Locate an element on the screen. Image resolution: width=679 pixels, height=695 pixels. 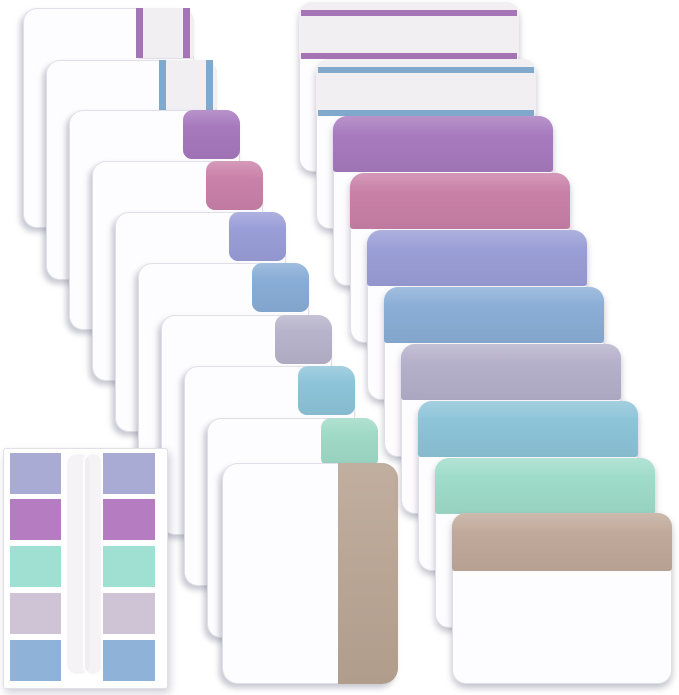
tab-sample-sheet is located at coordinates (85, 568).